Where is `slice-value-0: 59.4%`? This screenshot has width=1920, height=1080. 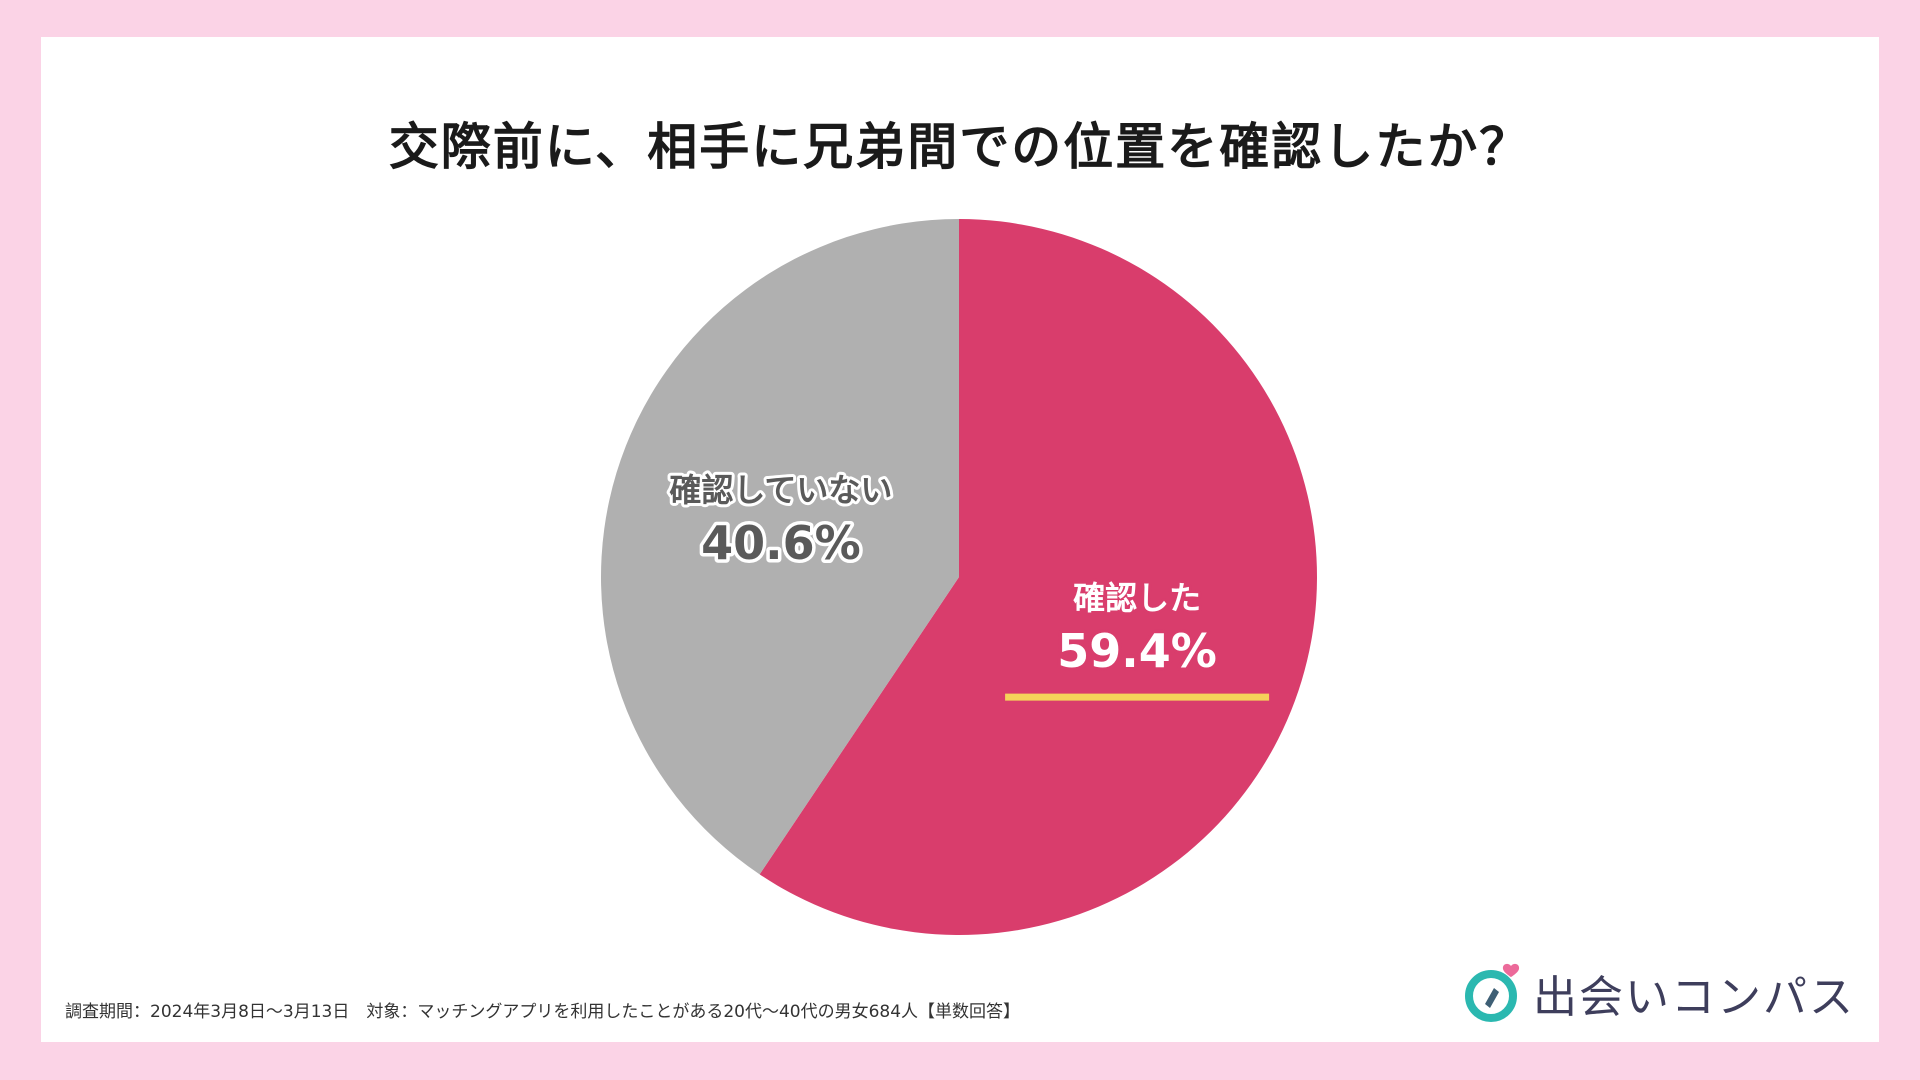
slice-value-0: 59.4% is located at coordinates (1137, 651).